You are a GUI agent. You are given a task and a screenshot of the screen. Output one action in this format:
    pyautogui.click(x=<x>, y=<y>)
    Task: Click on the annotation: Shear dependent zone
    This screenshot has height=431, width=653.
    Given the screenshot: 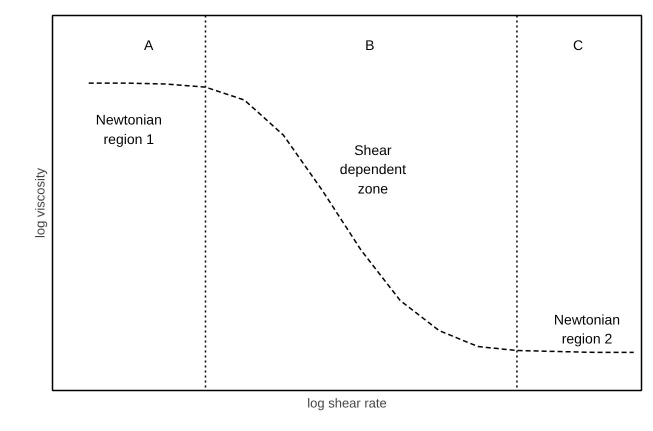 What is the action you would take?
    pyautogui.click(x=373, y=169)
    